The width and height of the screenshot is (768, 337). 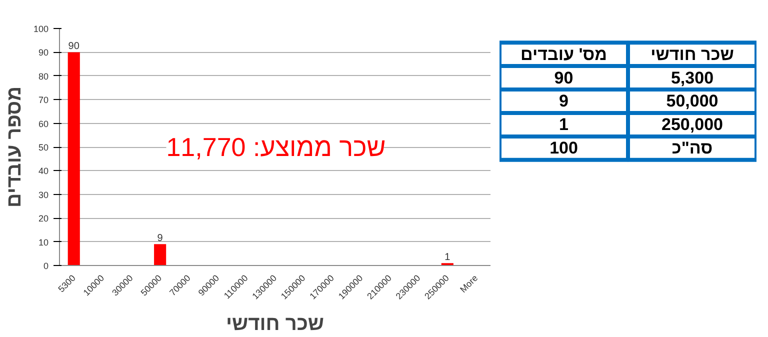 What do you see at coordinates (276, 147) in the screenshot?
I see `annotation: שכר ממוצע: 11,770` at bounding box center [276, 147].